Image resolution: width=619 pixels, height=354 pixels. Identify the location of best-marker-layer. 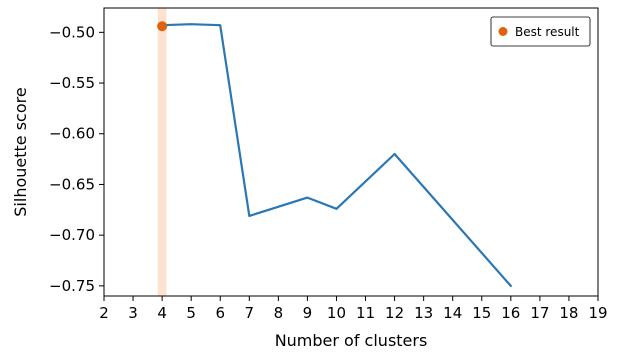
(162, 26).